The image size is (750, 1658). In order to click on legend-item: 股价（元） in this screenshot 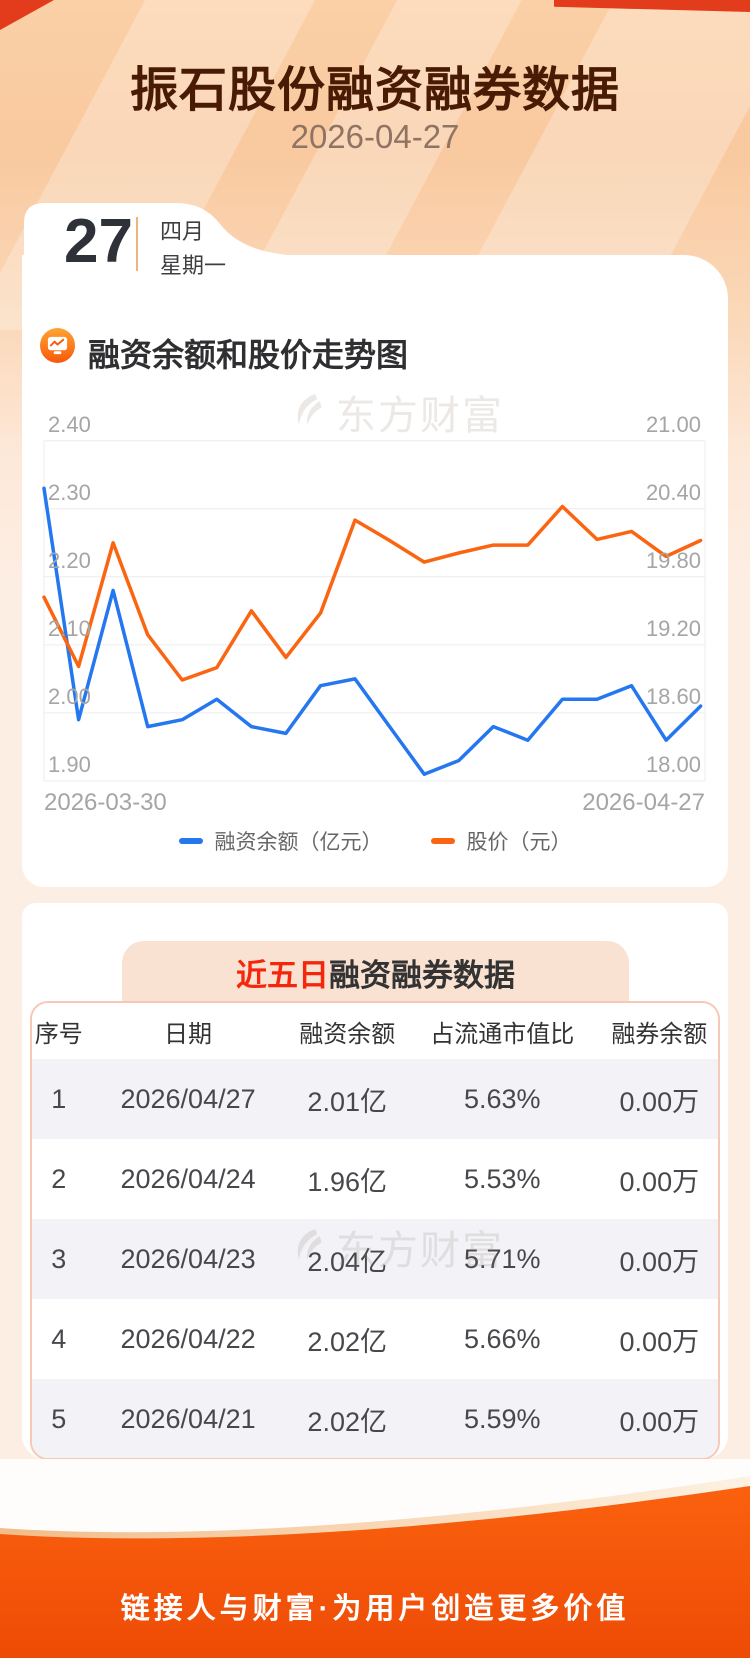, I will do `click(501, 841)`.